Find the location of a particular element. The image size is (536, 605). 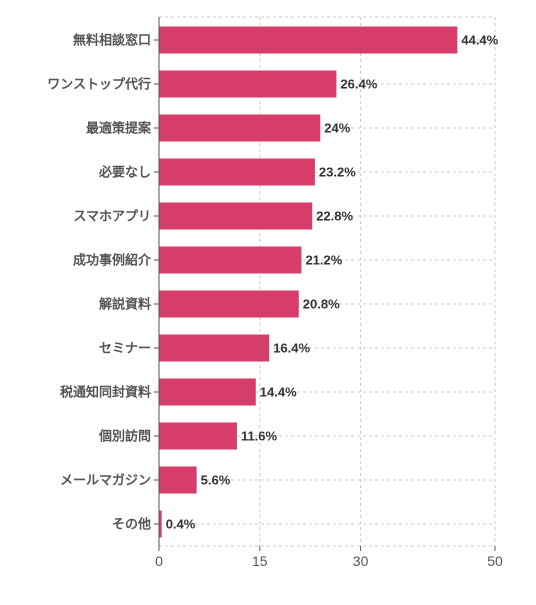

category-label: 必要なし is located at coordinates (124, 172).